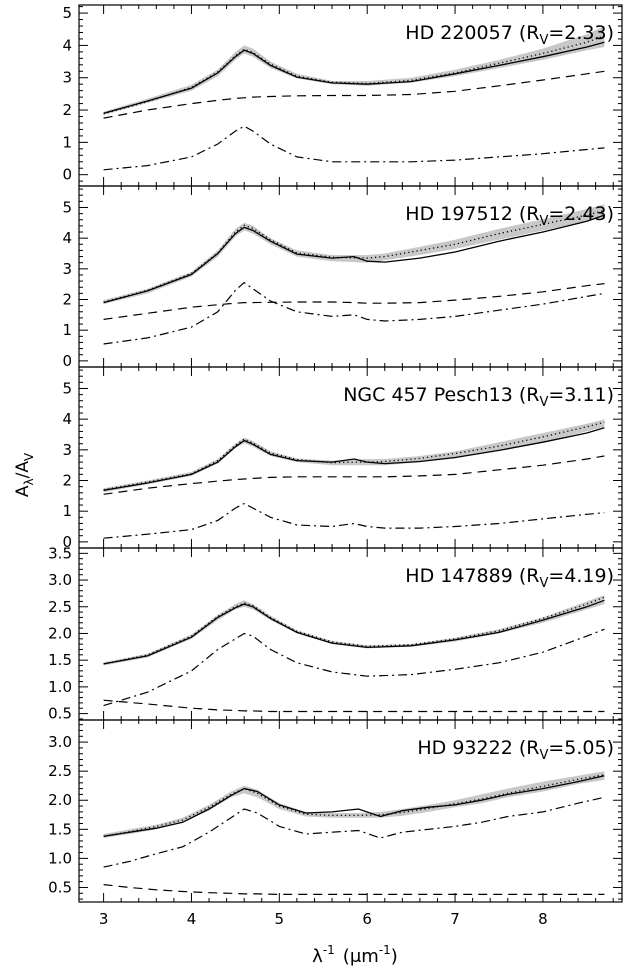  Describe the element at coordinates (361, 956) in the screenshot. I see `x-axis-label-rest: (μm` at that location.